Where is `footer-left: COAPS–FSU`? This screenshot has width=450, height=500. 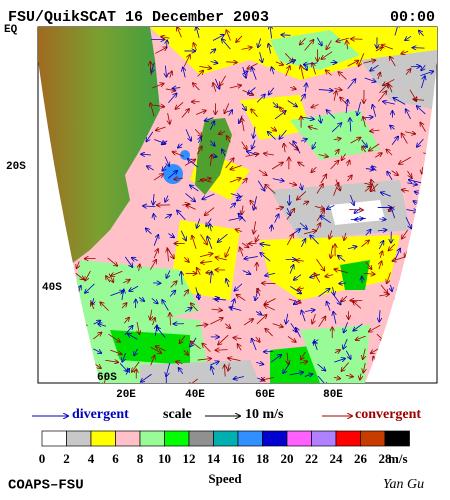
footer-left: COAPS–FSU is located at coordinates (46, 486).